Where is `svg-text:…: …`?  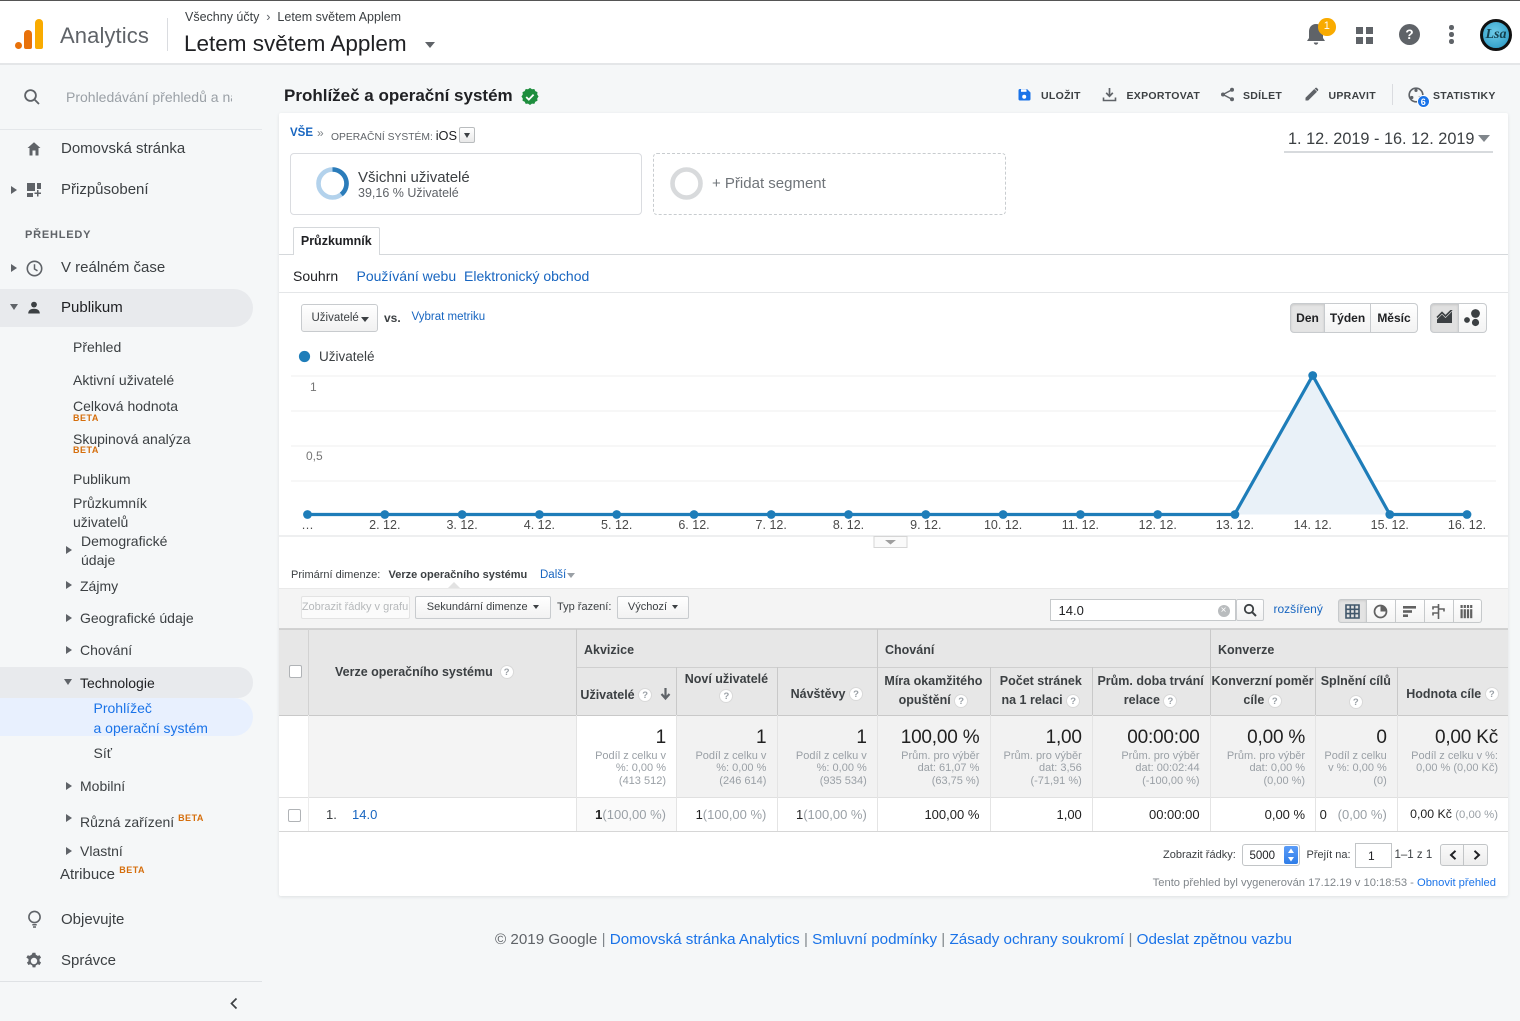 svg-text:…: … is located at coordinates (307, 525).